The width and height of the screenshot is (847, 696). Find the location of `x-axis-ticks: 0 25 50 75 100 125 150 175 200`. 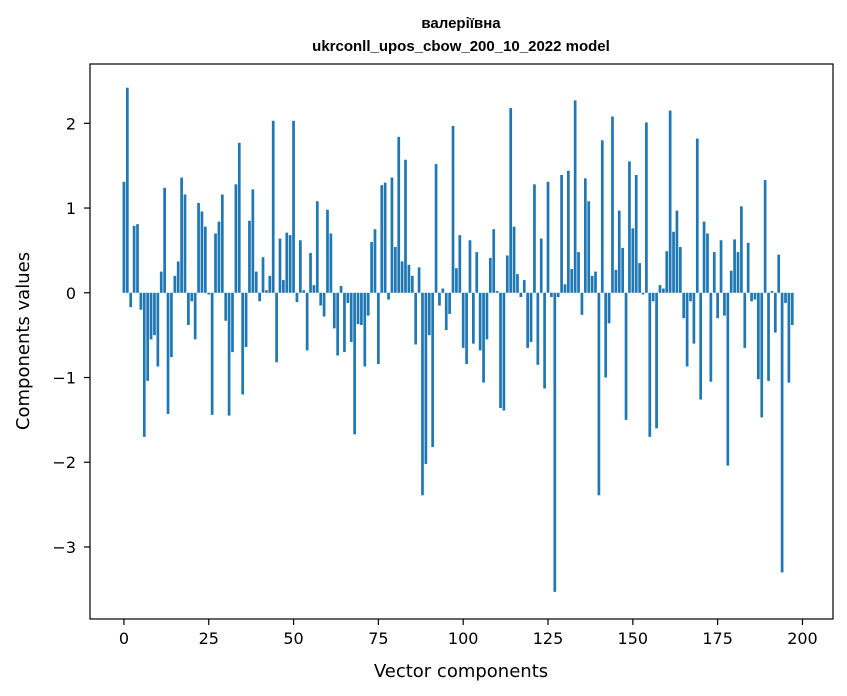

x-axis-ticks: 0 25 50 75 100 125 150 175 200 is located at coordinates (468, 633).